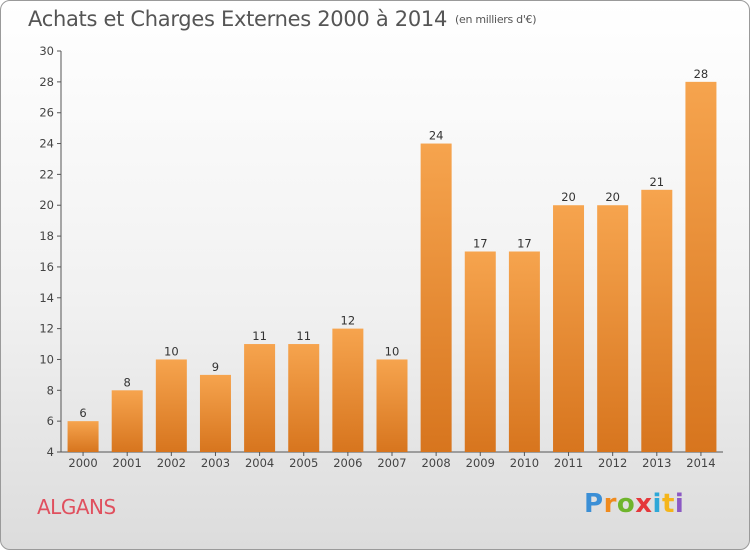  I want to click on proxiti-logo: Proxiti, so click(634, 504).